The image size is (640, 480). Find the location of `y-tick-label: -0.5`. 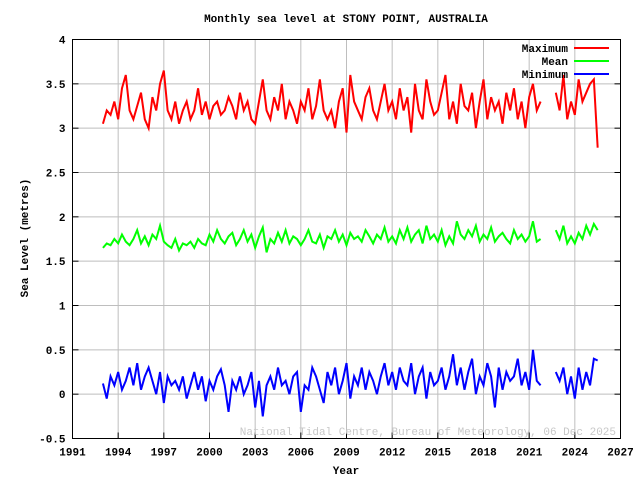

y-tick-label: -0.5 is located at coordinates (52, 441).